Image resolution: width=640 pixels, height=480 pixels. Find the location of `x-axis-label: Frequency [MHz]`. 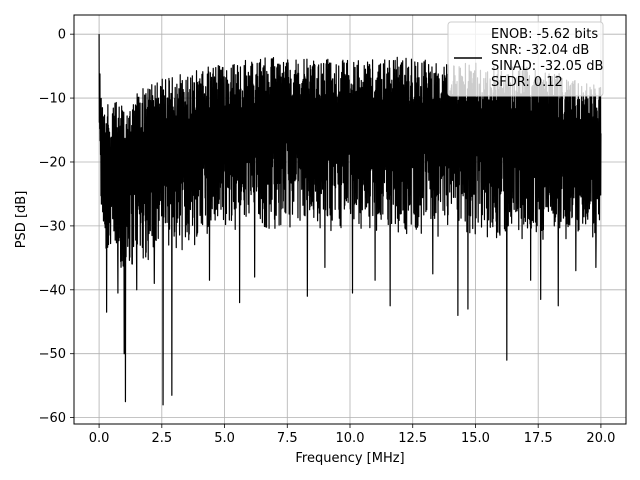

x-axis-label: Frequency [MHz] is located at coordinates (349, 458).